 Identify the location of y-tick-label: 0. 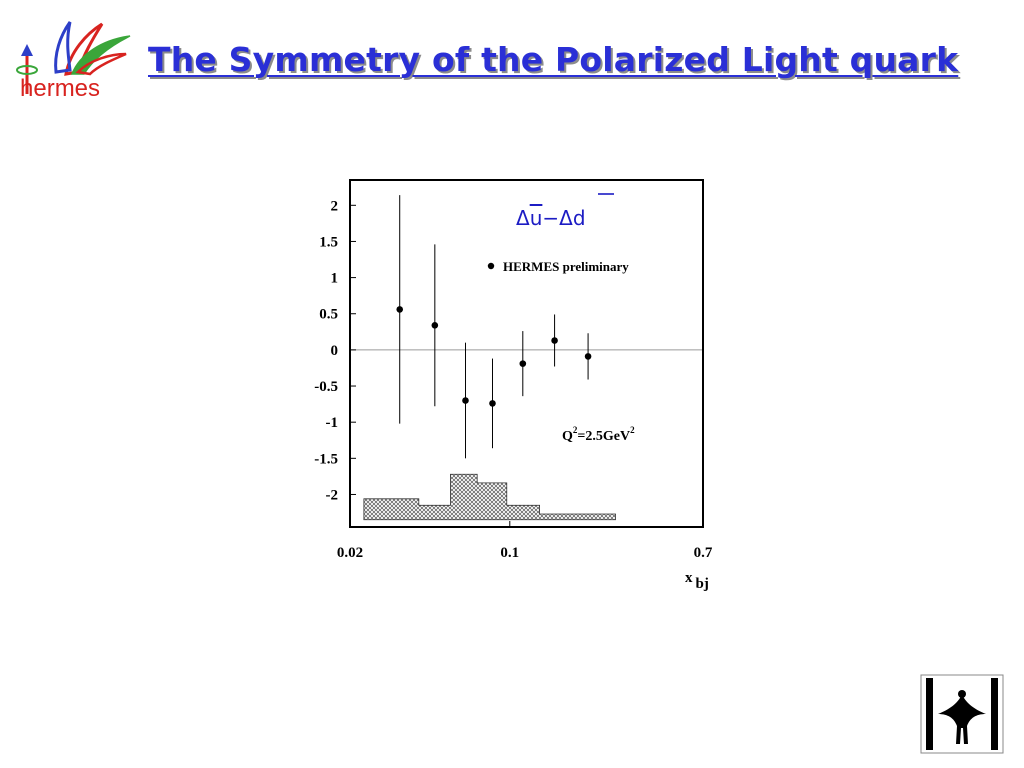
(335, 351).